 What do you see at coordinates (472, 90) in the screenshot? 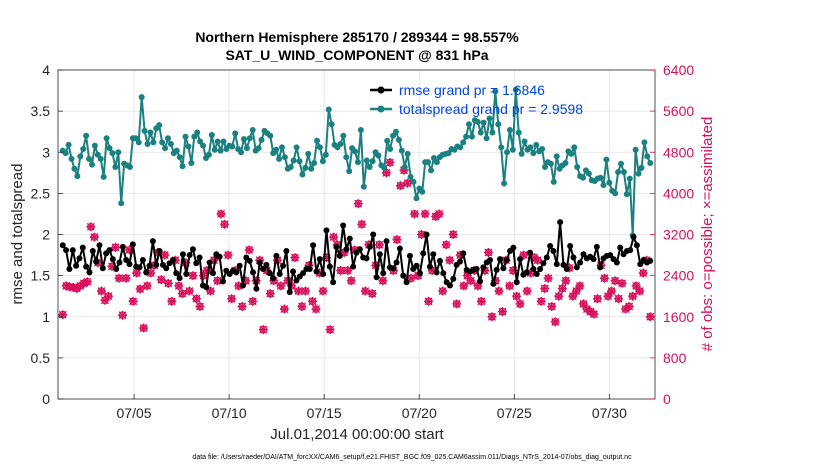
I see `legend-rmse-label: rmse grand pr = 1.6846` at bounding box center [472, 90].